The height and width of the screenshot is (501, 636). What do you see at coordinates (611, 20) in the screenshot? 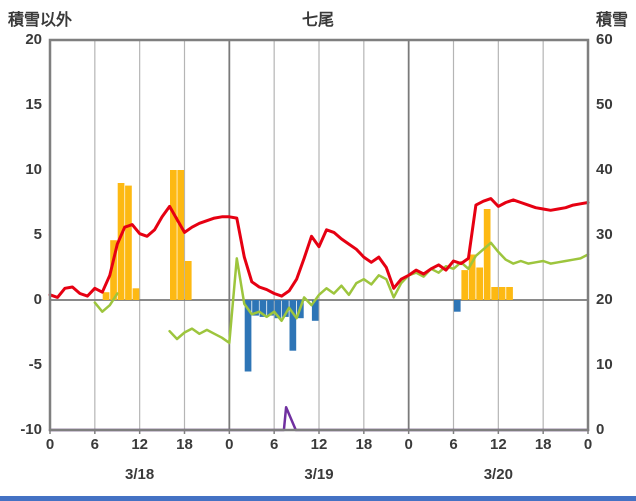
I see `right-axis-title: 積雪` at bounding box center [611, 20].